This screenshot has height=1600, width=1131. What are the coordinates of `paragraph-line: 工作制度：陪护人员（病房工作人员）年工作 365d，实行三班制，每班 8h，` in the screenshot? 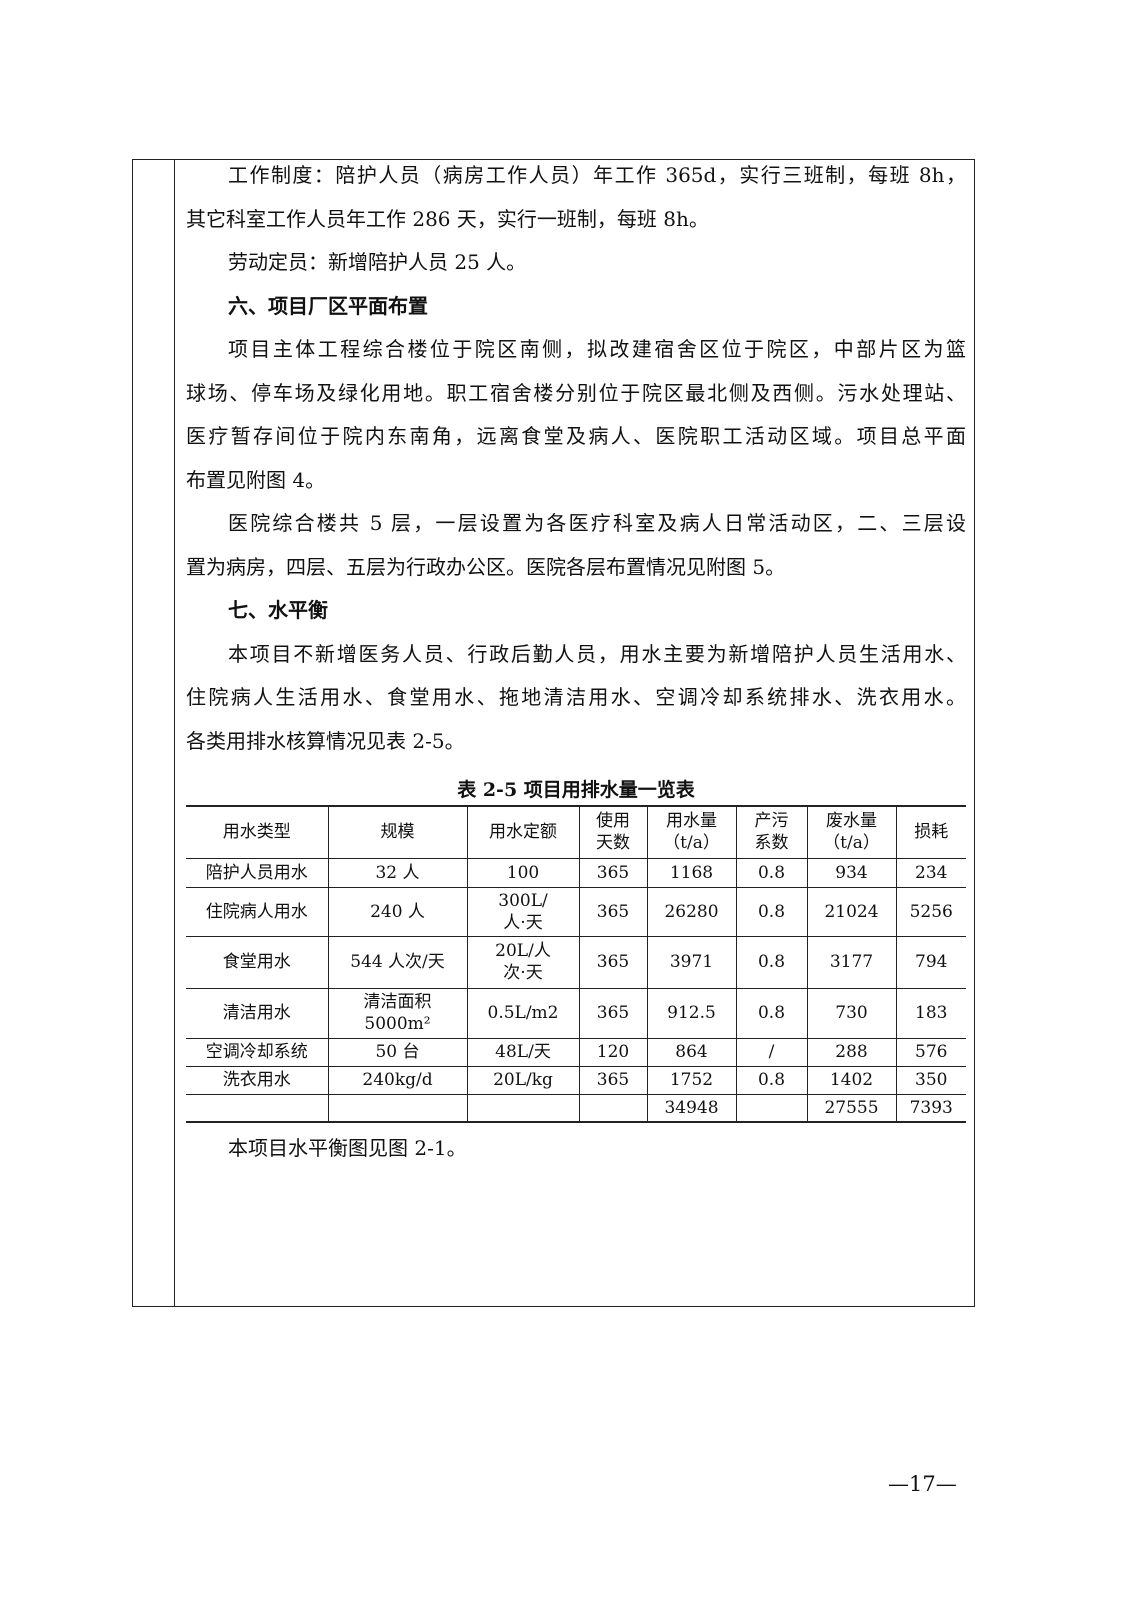 It's located at (597, 175).